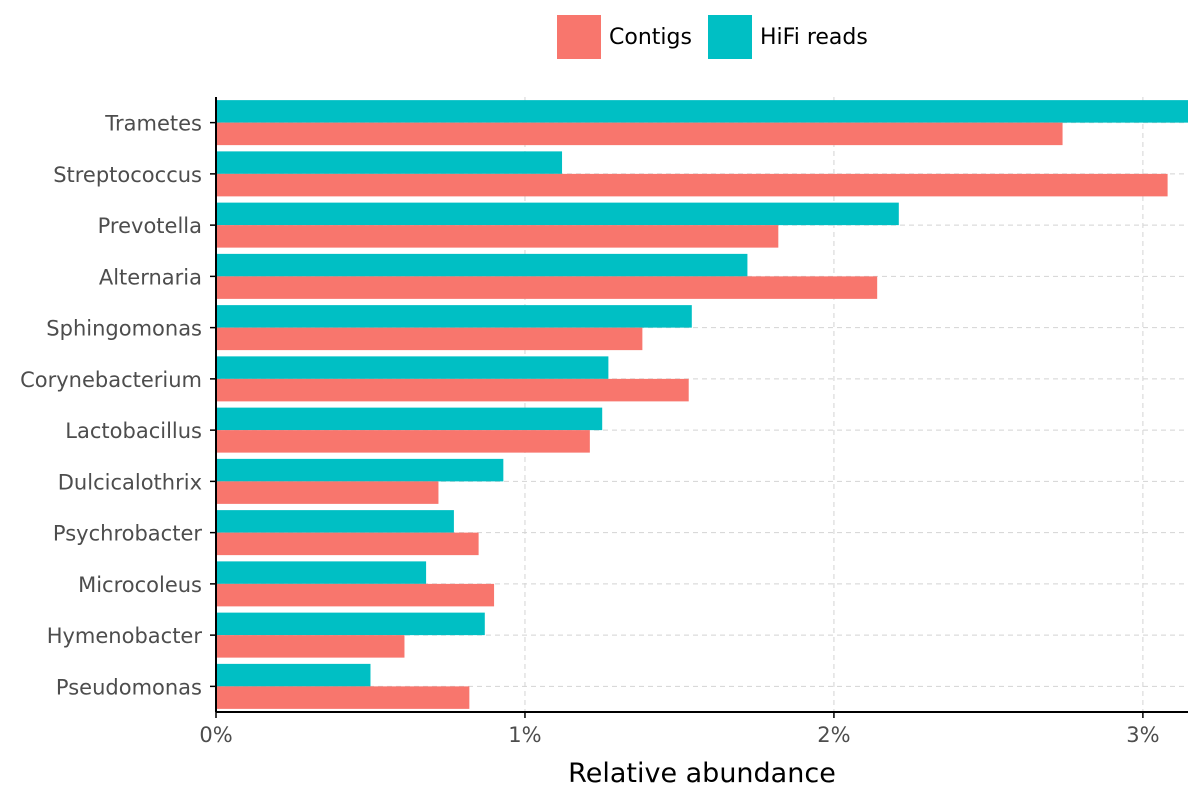 The width and height of the screenshot is (1200, 800). What do you see at coordinates (127, 534) in the screenshot?
I see `y-tick-label: Psychrobacter` at bounding box center [127, 534].